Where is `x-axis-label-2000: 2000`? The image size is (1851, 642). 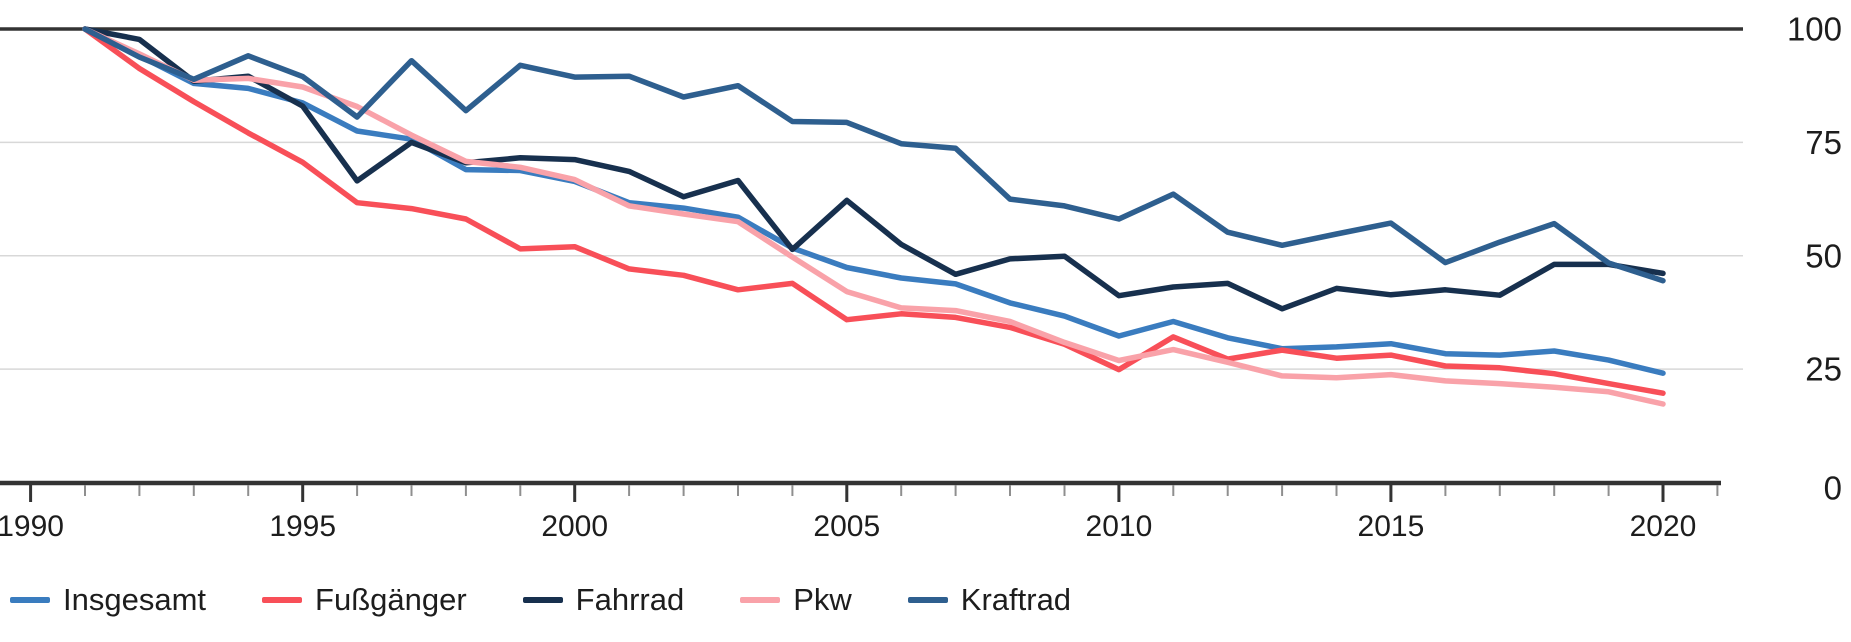 x-axis-label-2000: 2000 is located at coordinates (574, 526).